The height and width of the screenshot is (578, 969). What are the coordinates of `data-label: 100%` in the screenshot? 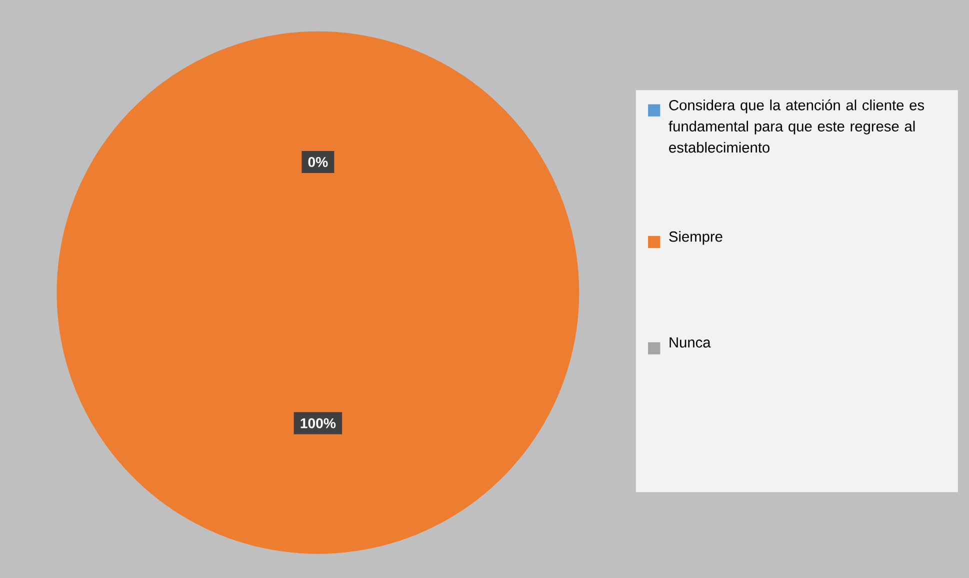 It's located at (318, 423).